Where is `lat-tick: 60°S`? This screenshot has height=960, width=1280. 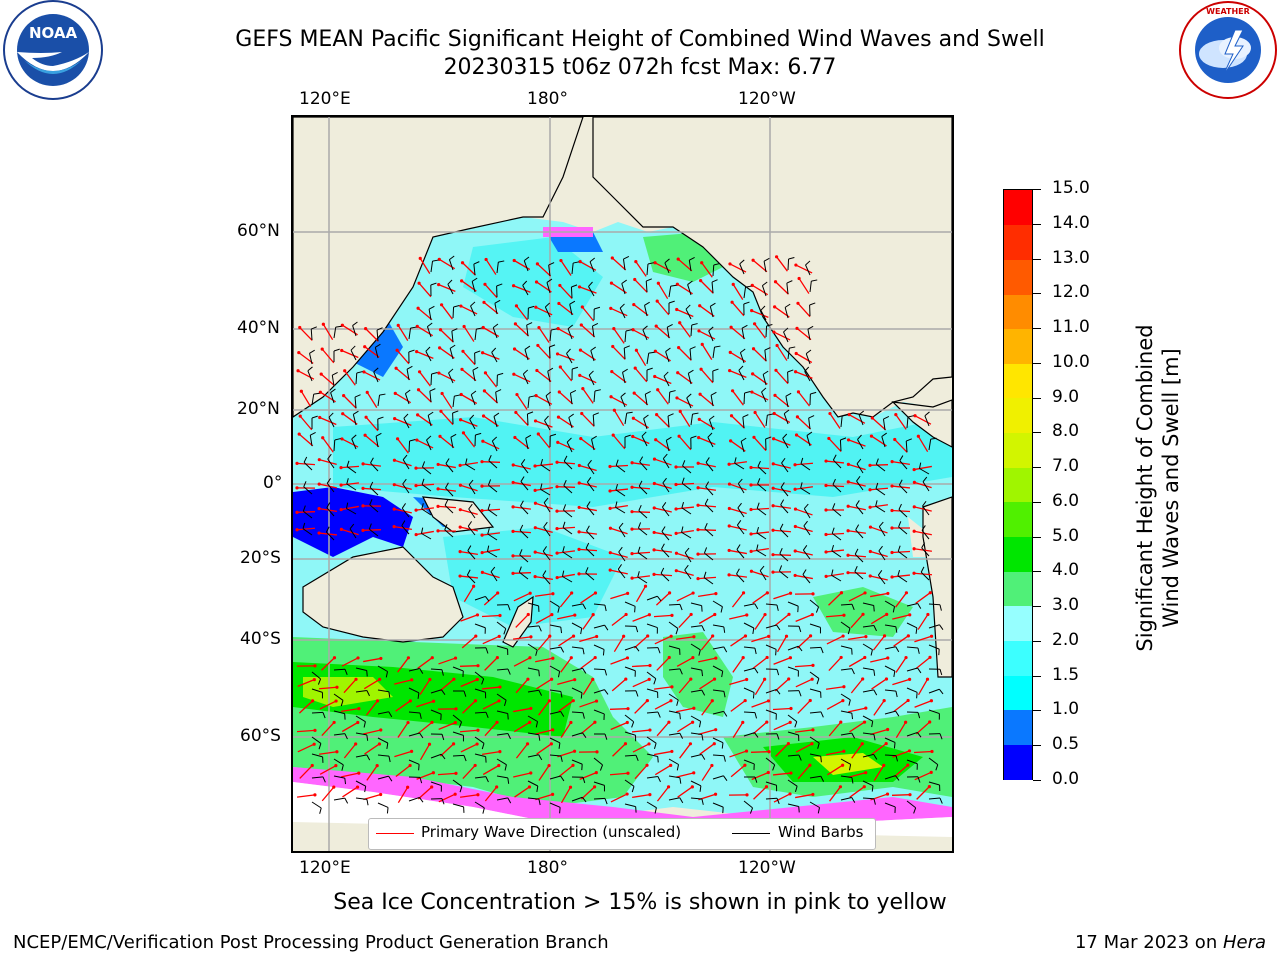 lat-tick: 60°S is located at coordinates (260, 736).